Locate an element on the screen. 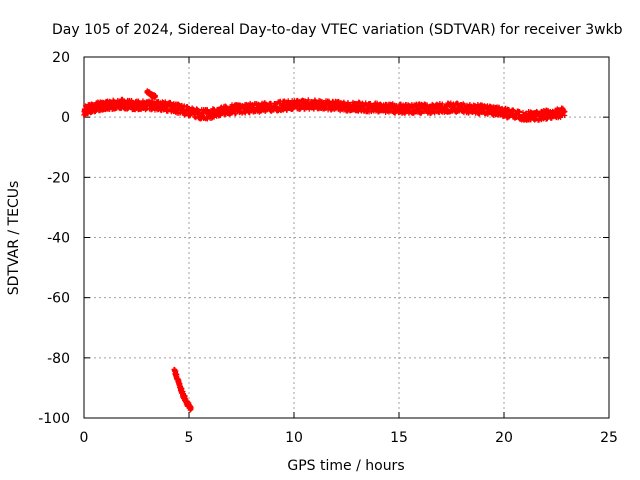 This screenshot has width=640, height=480. series-main-track is located at coordinates (324, 109).